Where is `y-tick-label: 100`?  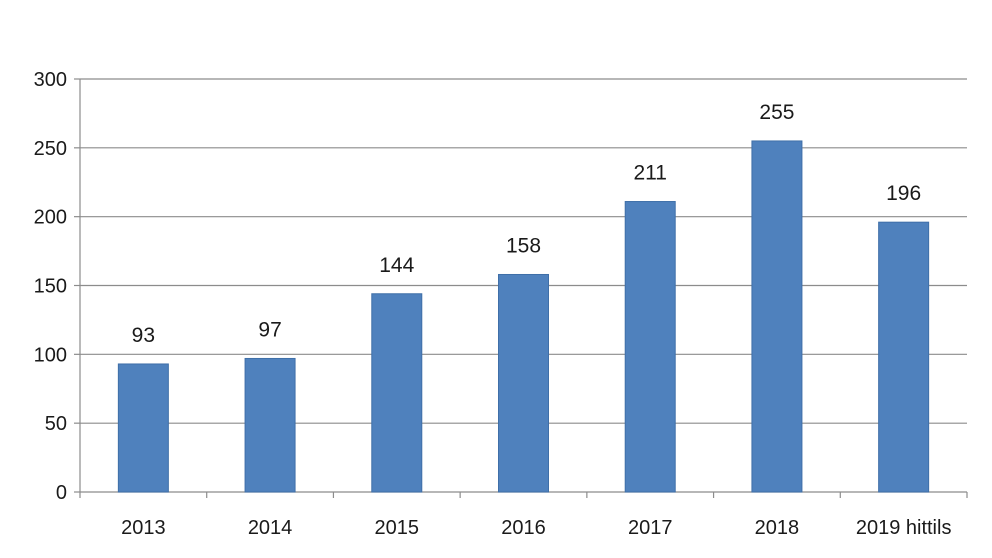 y-tick-label: 100 is located at coordinates (50, 355).